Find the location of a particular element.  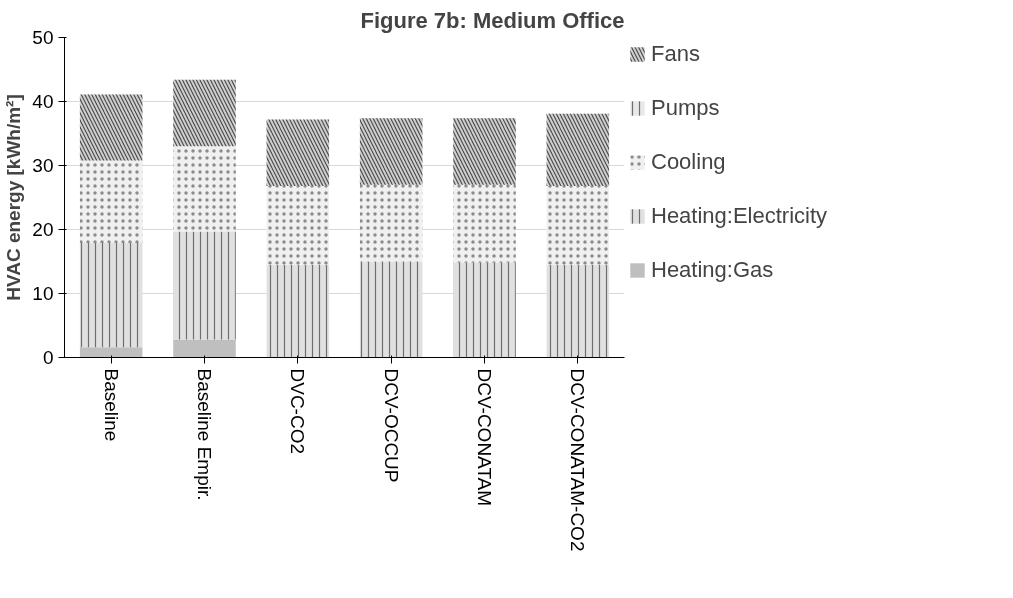

legend-label: Cooling is located at coordinates (688, 162).